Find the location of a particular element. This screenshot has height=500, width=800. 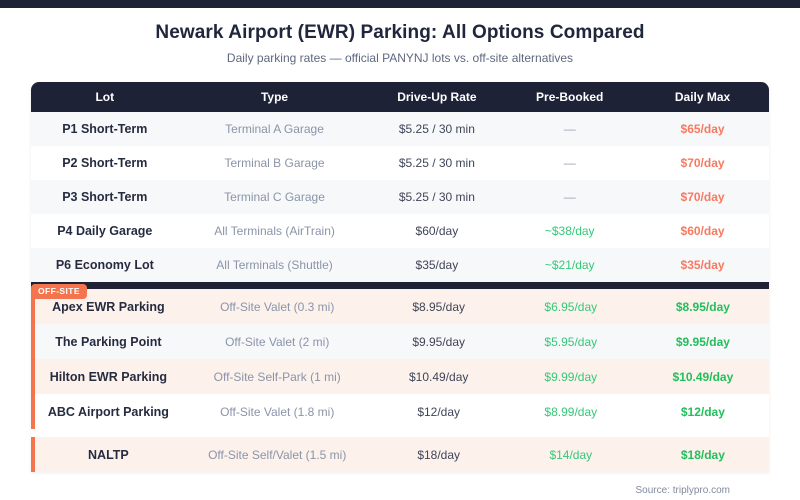

drive-up-rate-cell: $10.49/day is located at coordinates (438, 376).